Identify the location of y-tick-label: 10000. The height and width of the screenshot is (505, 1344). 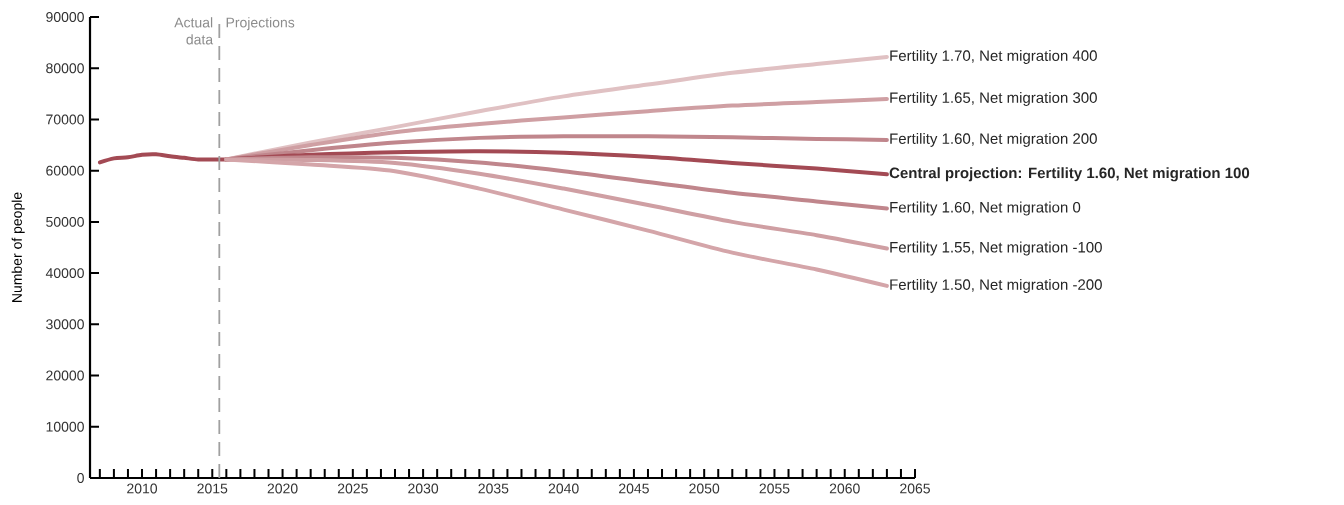
(65, 426).